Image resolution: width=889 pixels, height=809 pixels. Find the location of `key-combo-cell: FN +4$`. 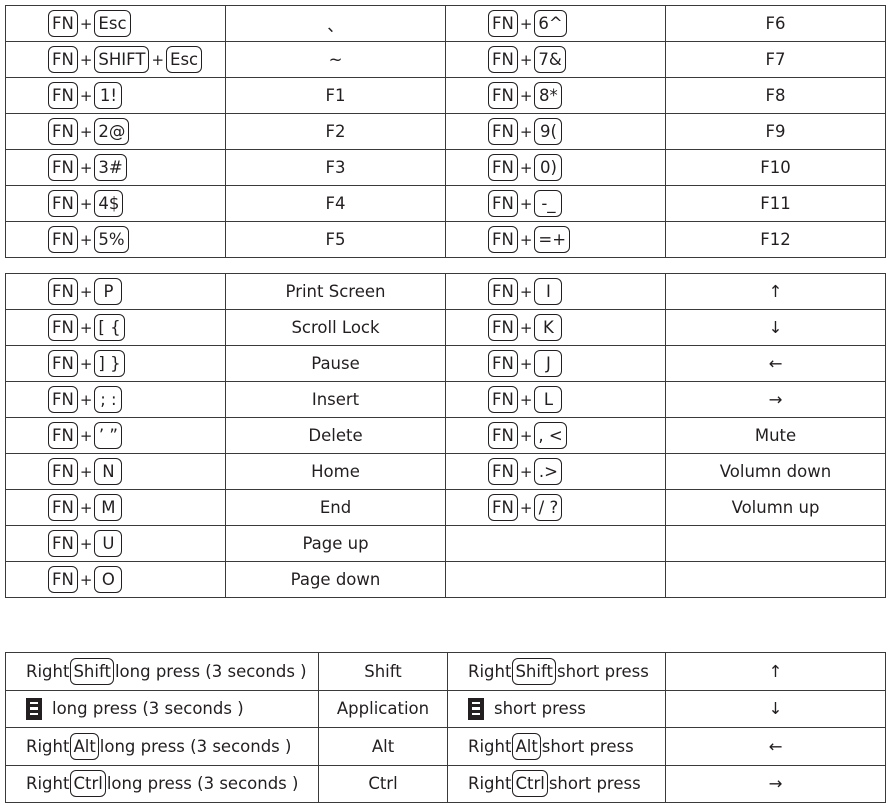

key-combo-cell: FN +4$ is located at coordinates (115, 203).